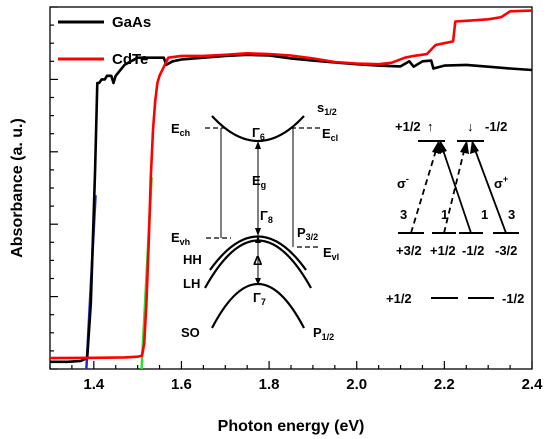 This screenshot has width=550, height=439. What do you see at coordinates (444, 214) in the screenshot?
I see `weight-label-2: 1` at bounding box center [444, 214].